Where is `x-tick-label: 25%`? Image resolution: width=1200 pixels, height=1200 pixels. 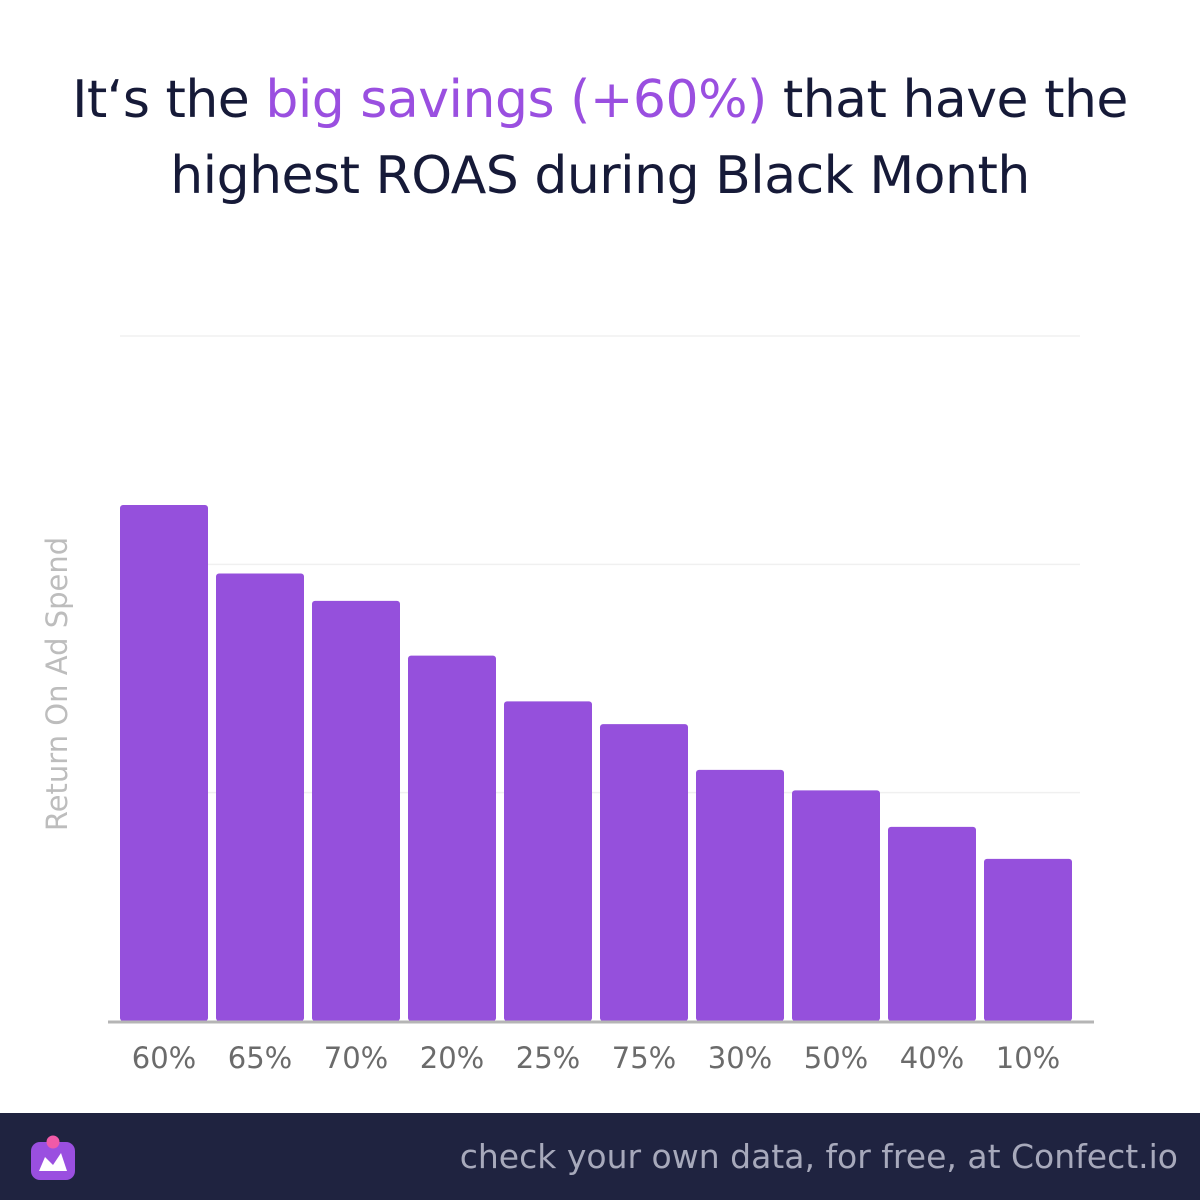 x-tick-label: 25% is located at coordinates (548, 1058).